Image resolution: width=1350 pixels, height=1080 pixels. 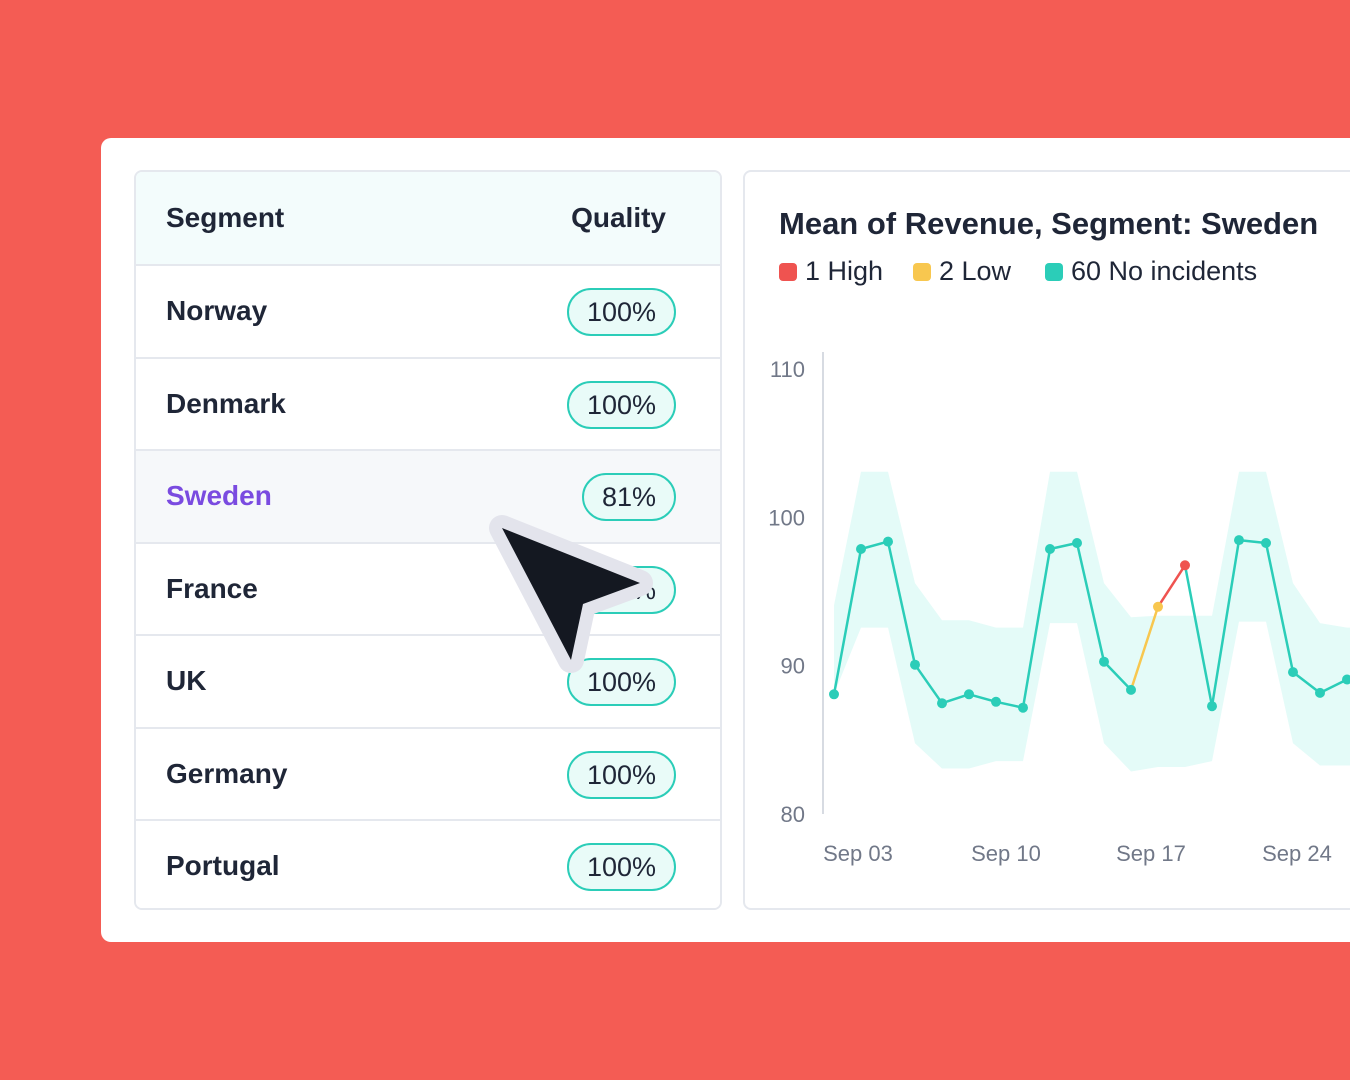 I want to click on x-tick-label: Sep 10, so click(x=1006, y=853).